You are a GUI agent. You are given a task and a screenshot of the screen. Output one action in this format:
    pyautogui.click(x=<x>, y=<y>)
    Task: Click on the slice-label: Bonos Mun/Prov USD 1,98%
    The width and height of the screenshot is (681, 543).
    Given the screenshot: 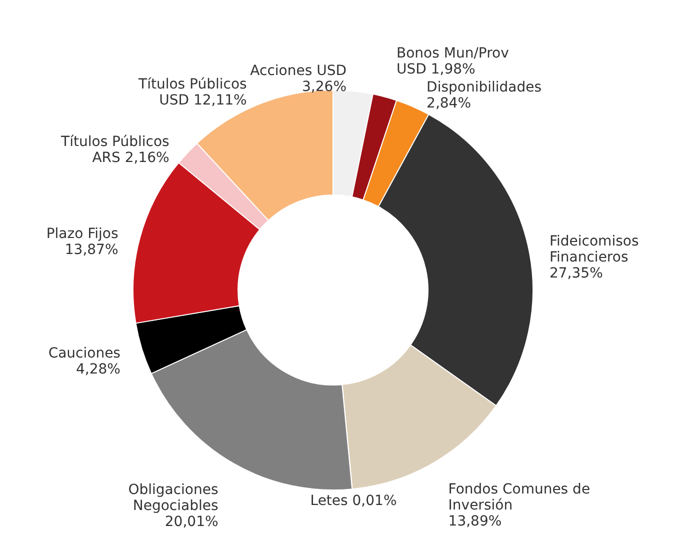 What is the action you would take?
    pyautogui.click(x=452, y=62)
    